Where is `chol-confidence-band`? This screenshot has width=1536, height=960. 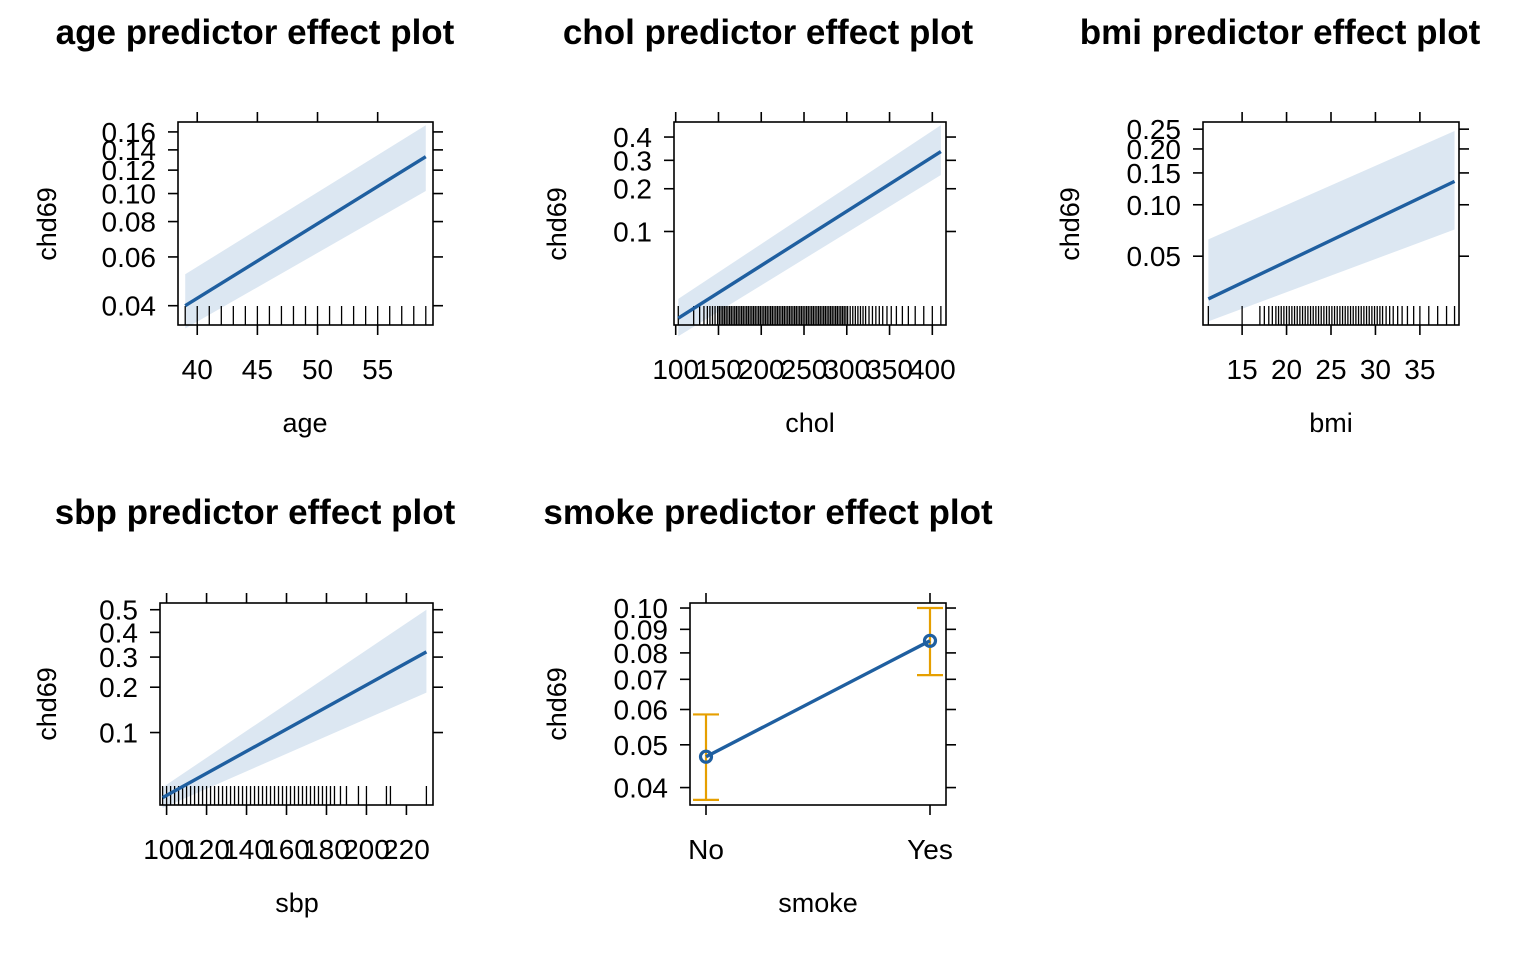 chol-confidence-band is located at coordinates (809, 231).